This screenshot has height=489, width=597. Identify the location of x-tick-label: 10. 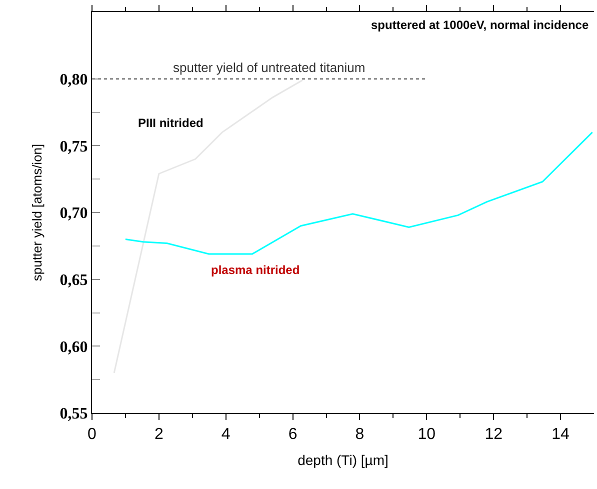
(427, 435).